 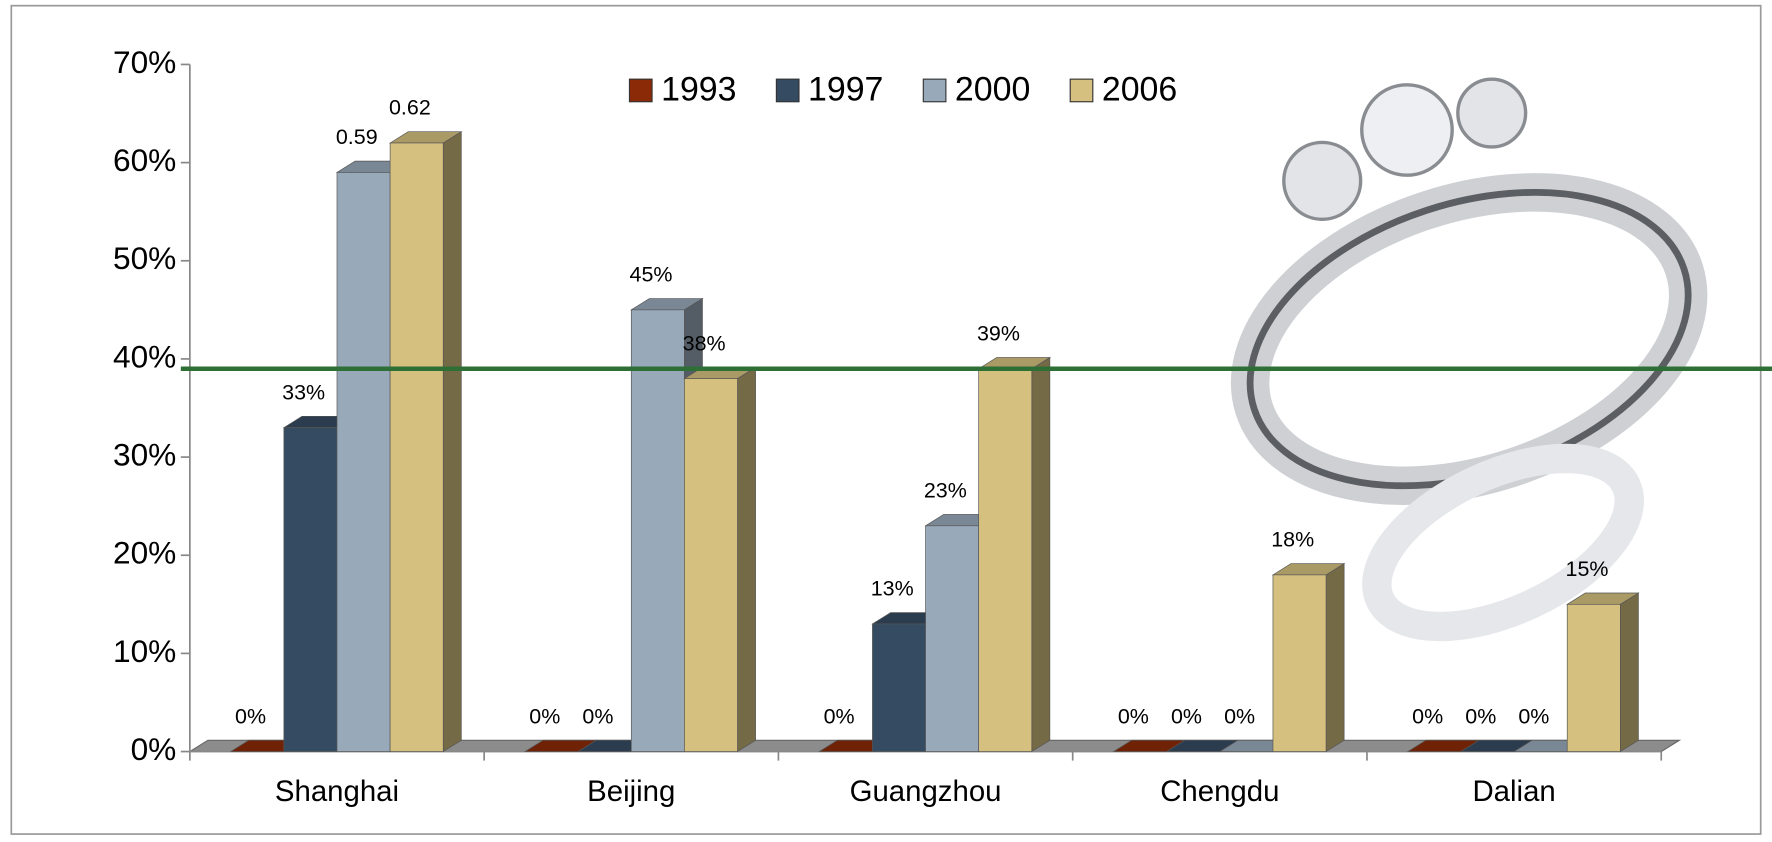 I want to click on value-label: 38%, so click(x=704, y=343).